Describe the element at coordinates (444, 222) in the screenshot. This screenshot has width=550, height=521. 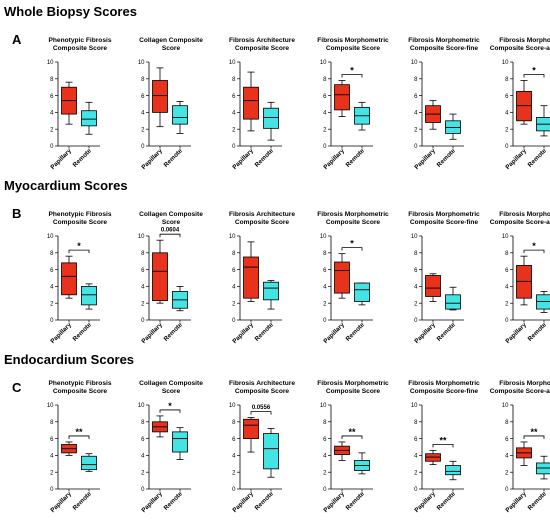
I see `plot-title-line: Composite Score-fine` at that location.